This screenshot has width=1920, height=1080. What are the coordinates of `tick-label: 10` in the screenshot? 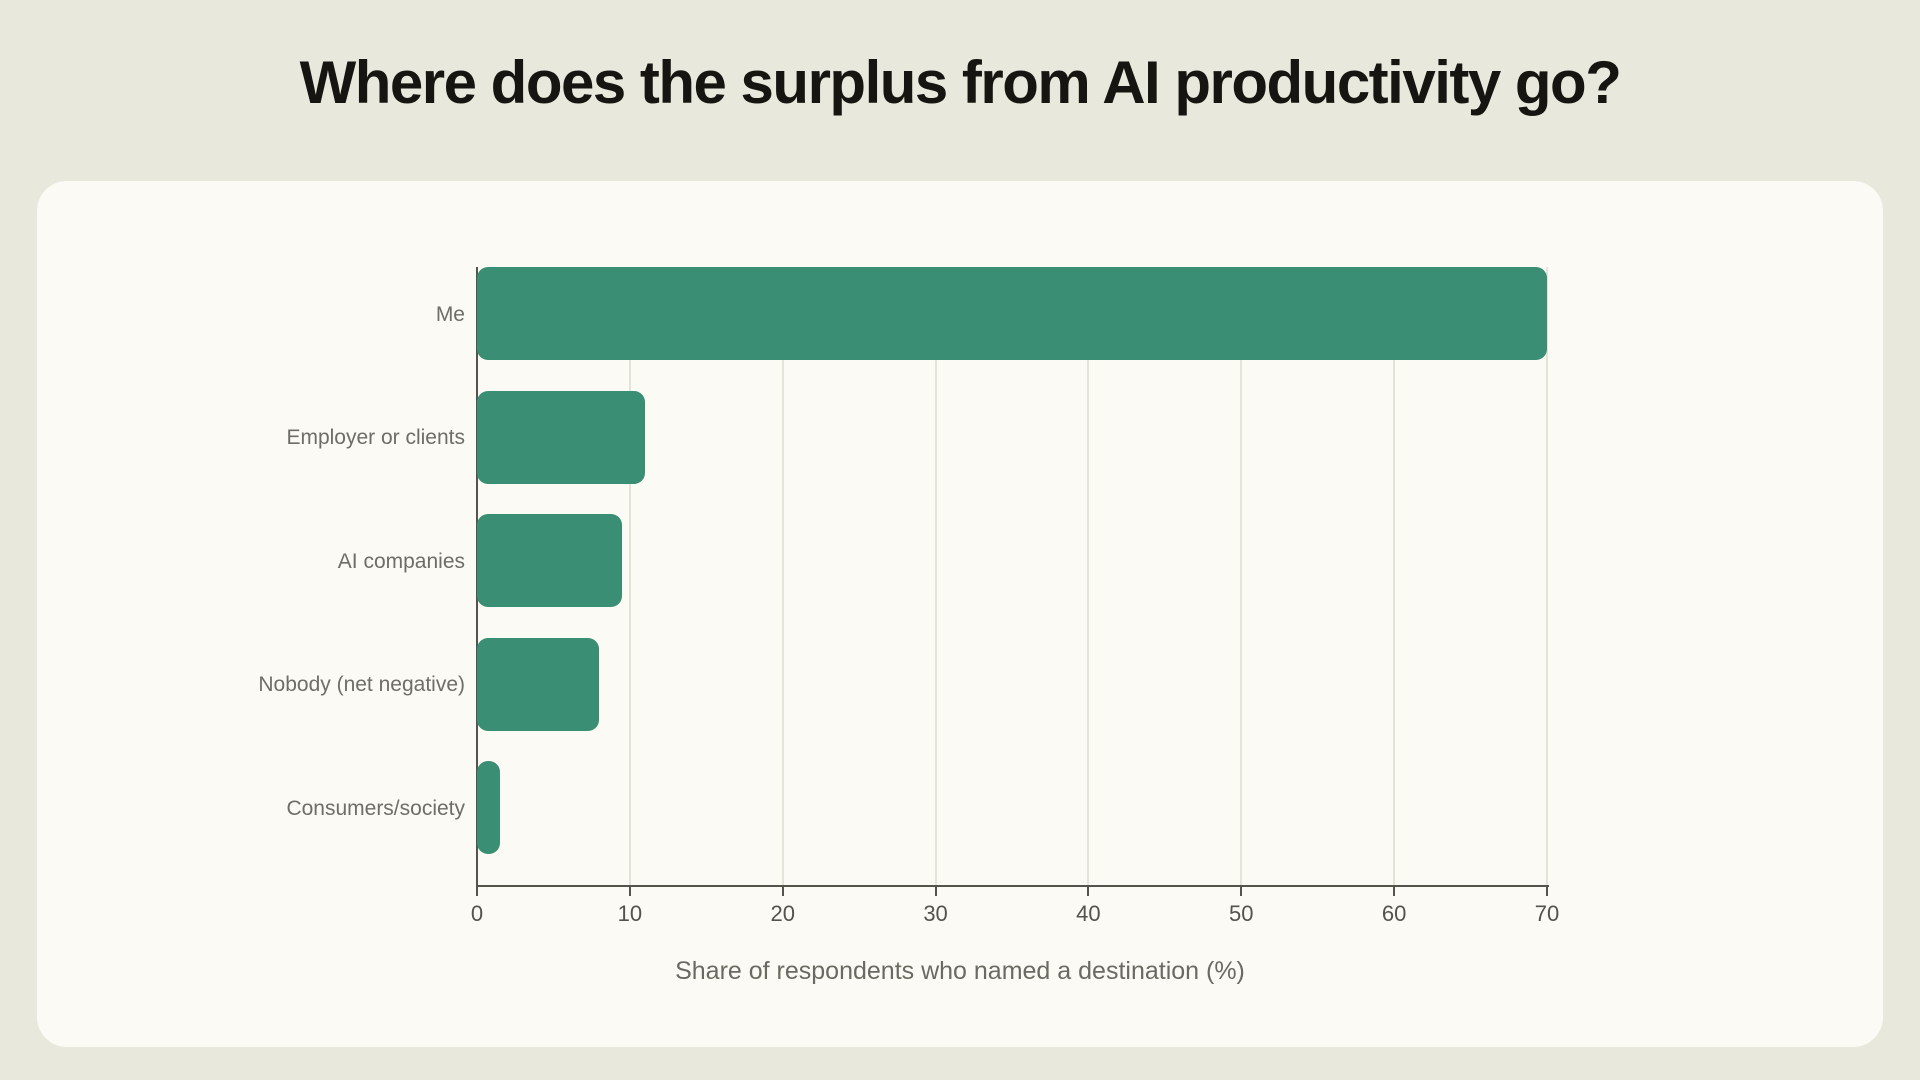 It's located at (630, 913).